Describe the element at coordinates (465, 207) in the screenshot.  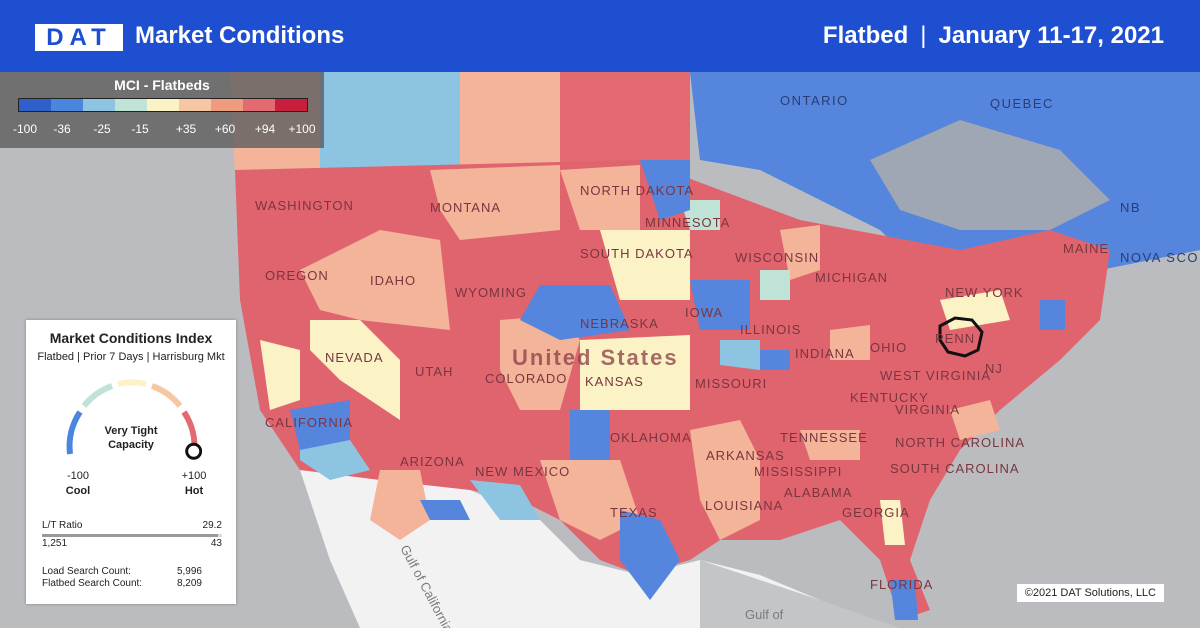
I see `svg-text: MONTANA` at that location.